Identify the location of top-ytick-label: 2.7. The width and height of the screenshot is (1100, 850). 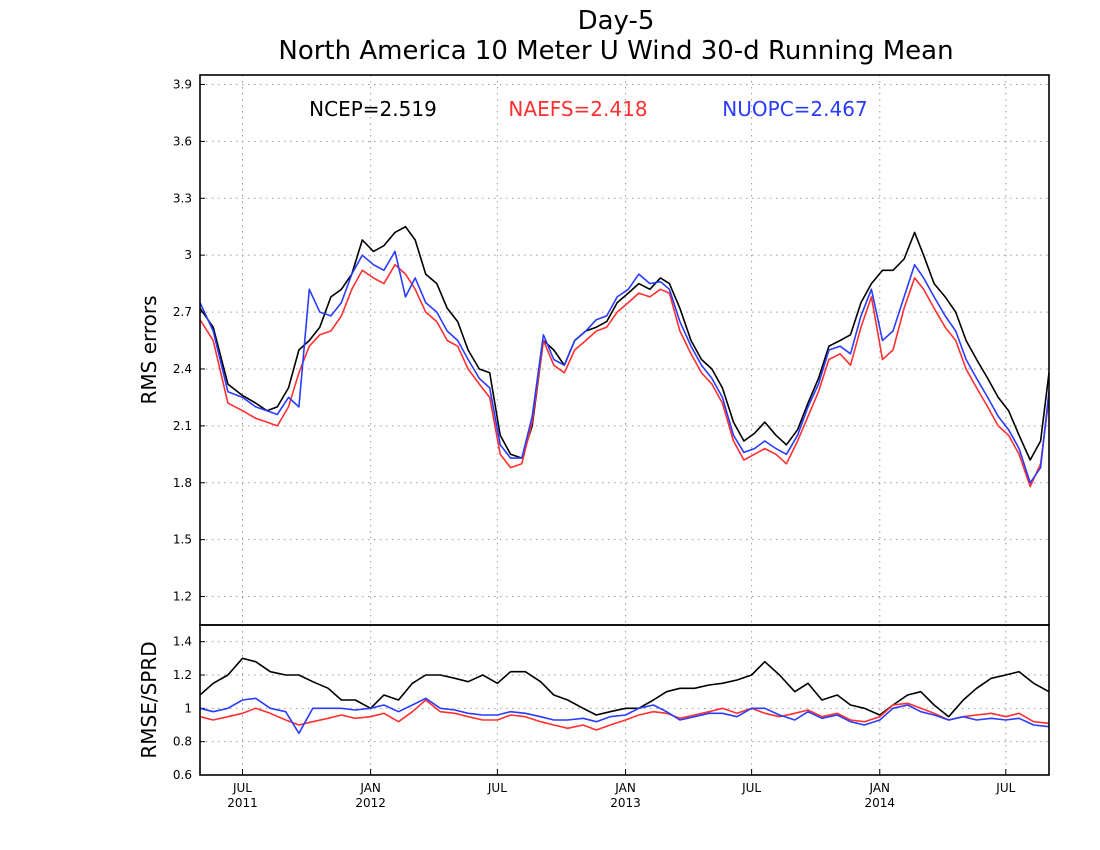
(182, 312).